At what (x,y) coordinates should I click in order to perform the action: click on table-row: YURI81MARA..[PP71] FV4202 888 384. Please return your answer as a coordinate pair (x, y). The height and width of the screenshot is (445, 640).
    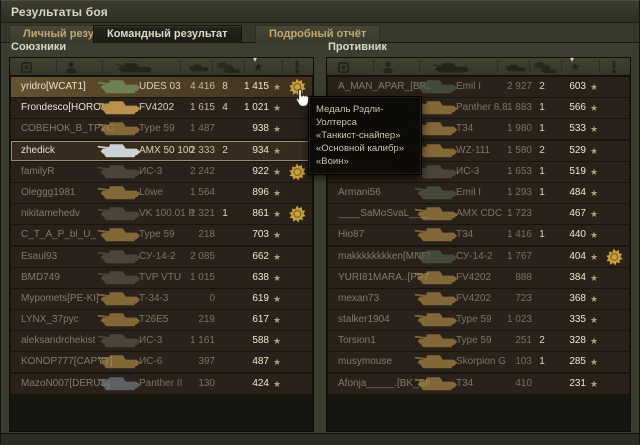
    Looking at the image, I should click on (478, 277).